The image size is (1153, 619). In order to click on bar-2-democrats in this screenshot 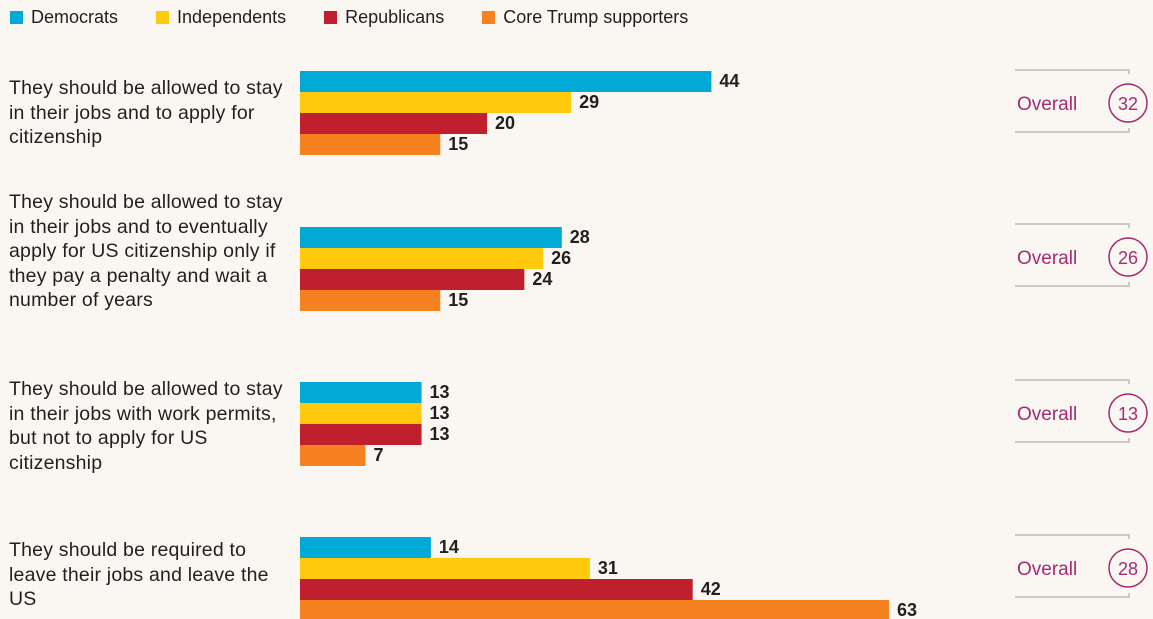, I will do `click(431, 237)`.